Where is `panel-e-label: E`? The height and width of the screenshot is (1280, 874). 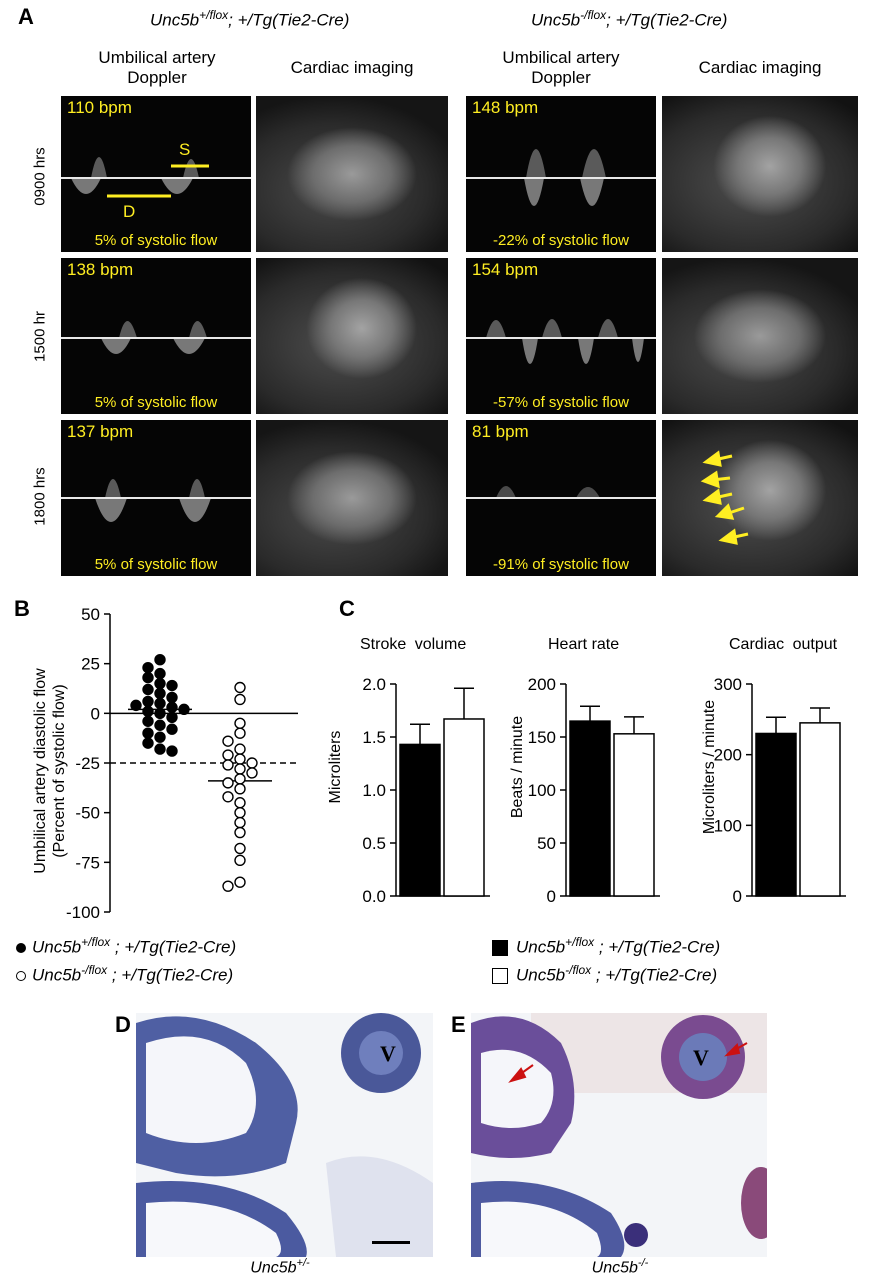
panel-e-label: E is located at coordinates (458, 1024).